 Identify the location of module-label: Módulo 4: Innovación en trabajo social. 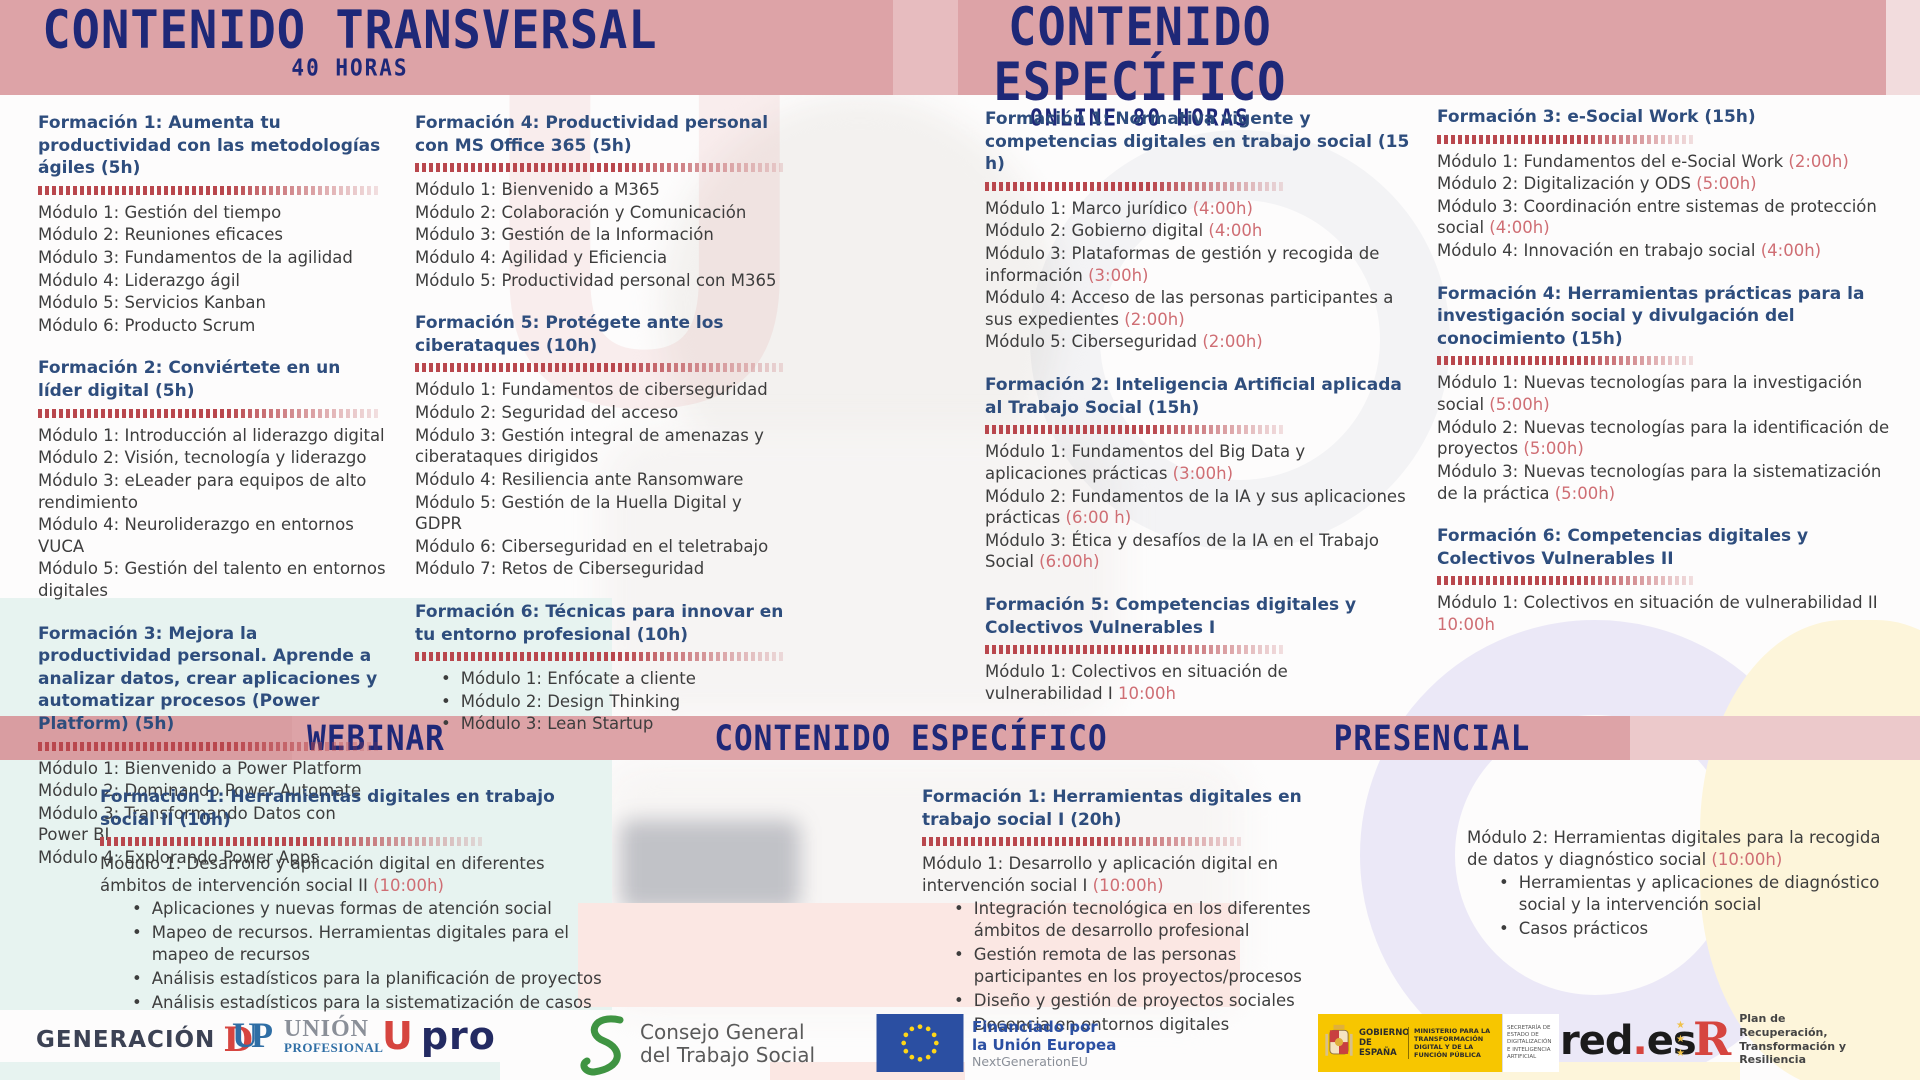
(1599, 251).